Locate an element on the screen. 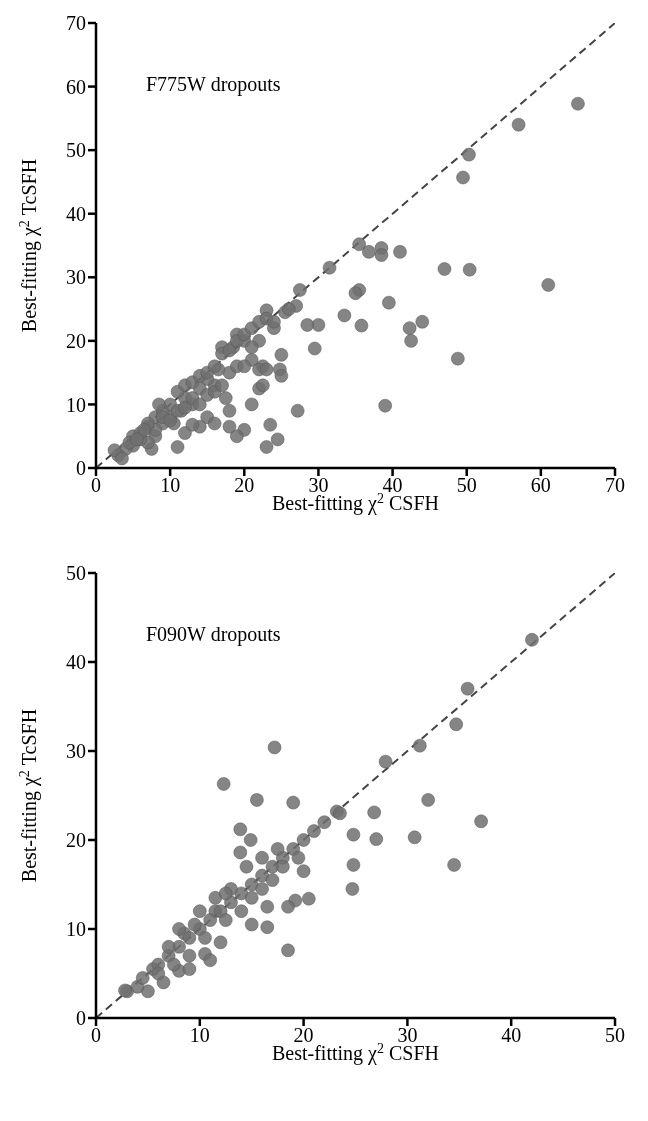 The height and width of the screenshot is (1121, 648). annotation: F090W dropouts is located at coordinates (213, 634).